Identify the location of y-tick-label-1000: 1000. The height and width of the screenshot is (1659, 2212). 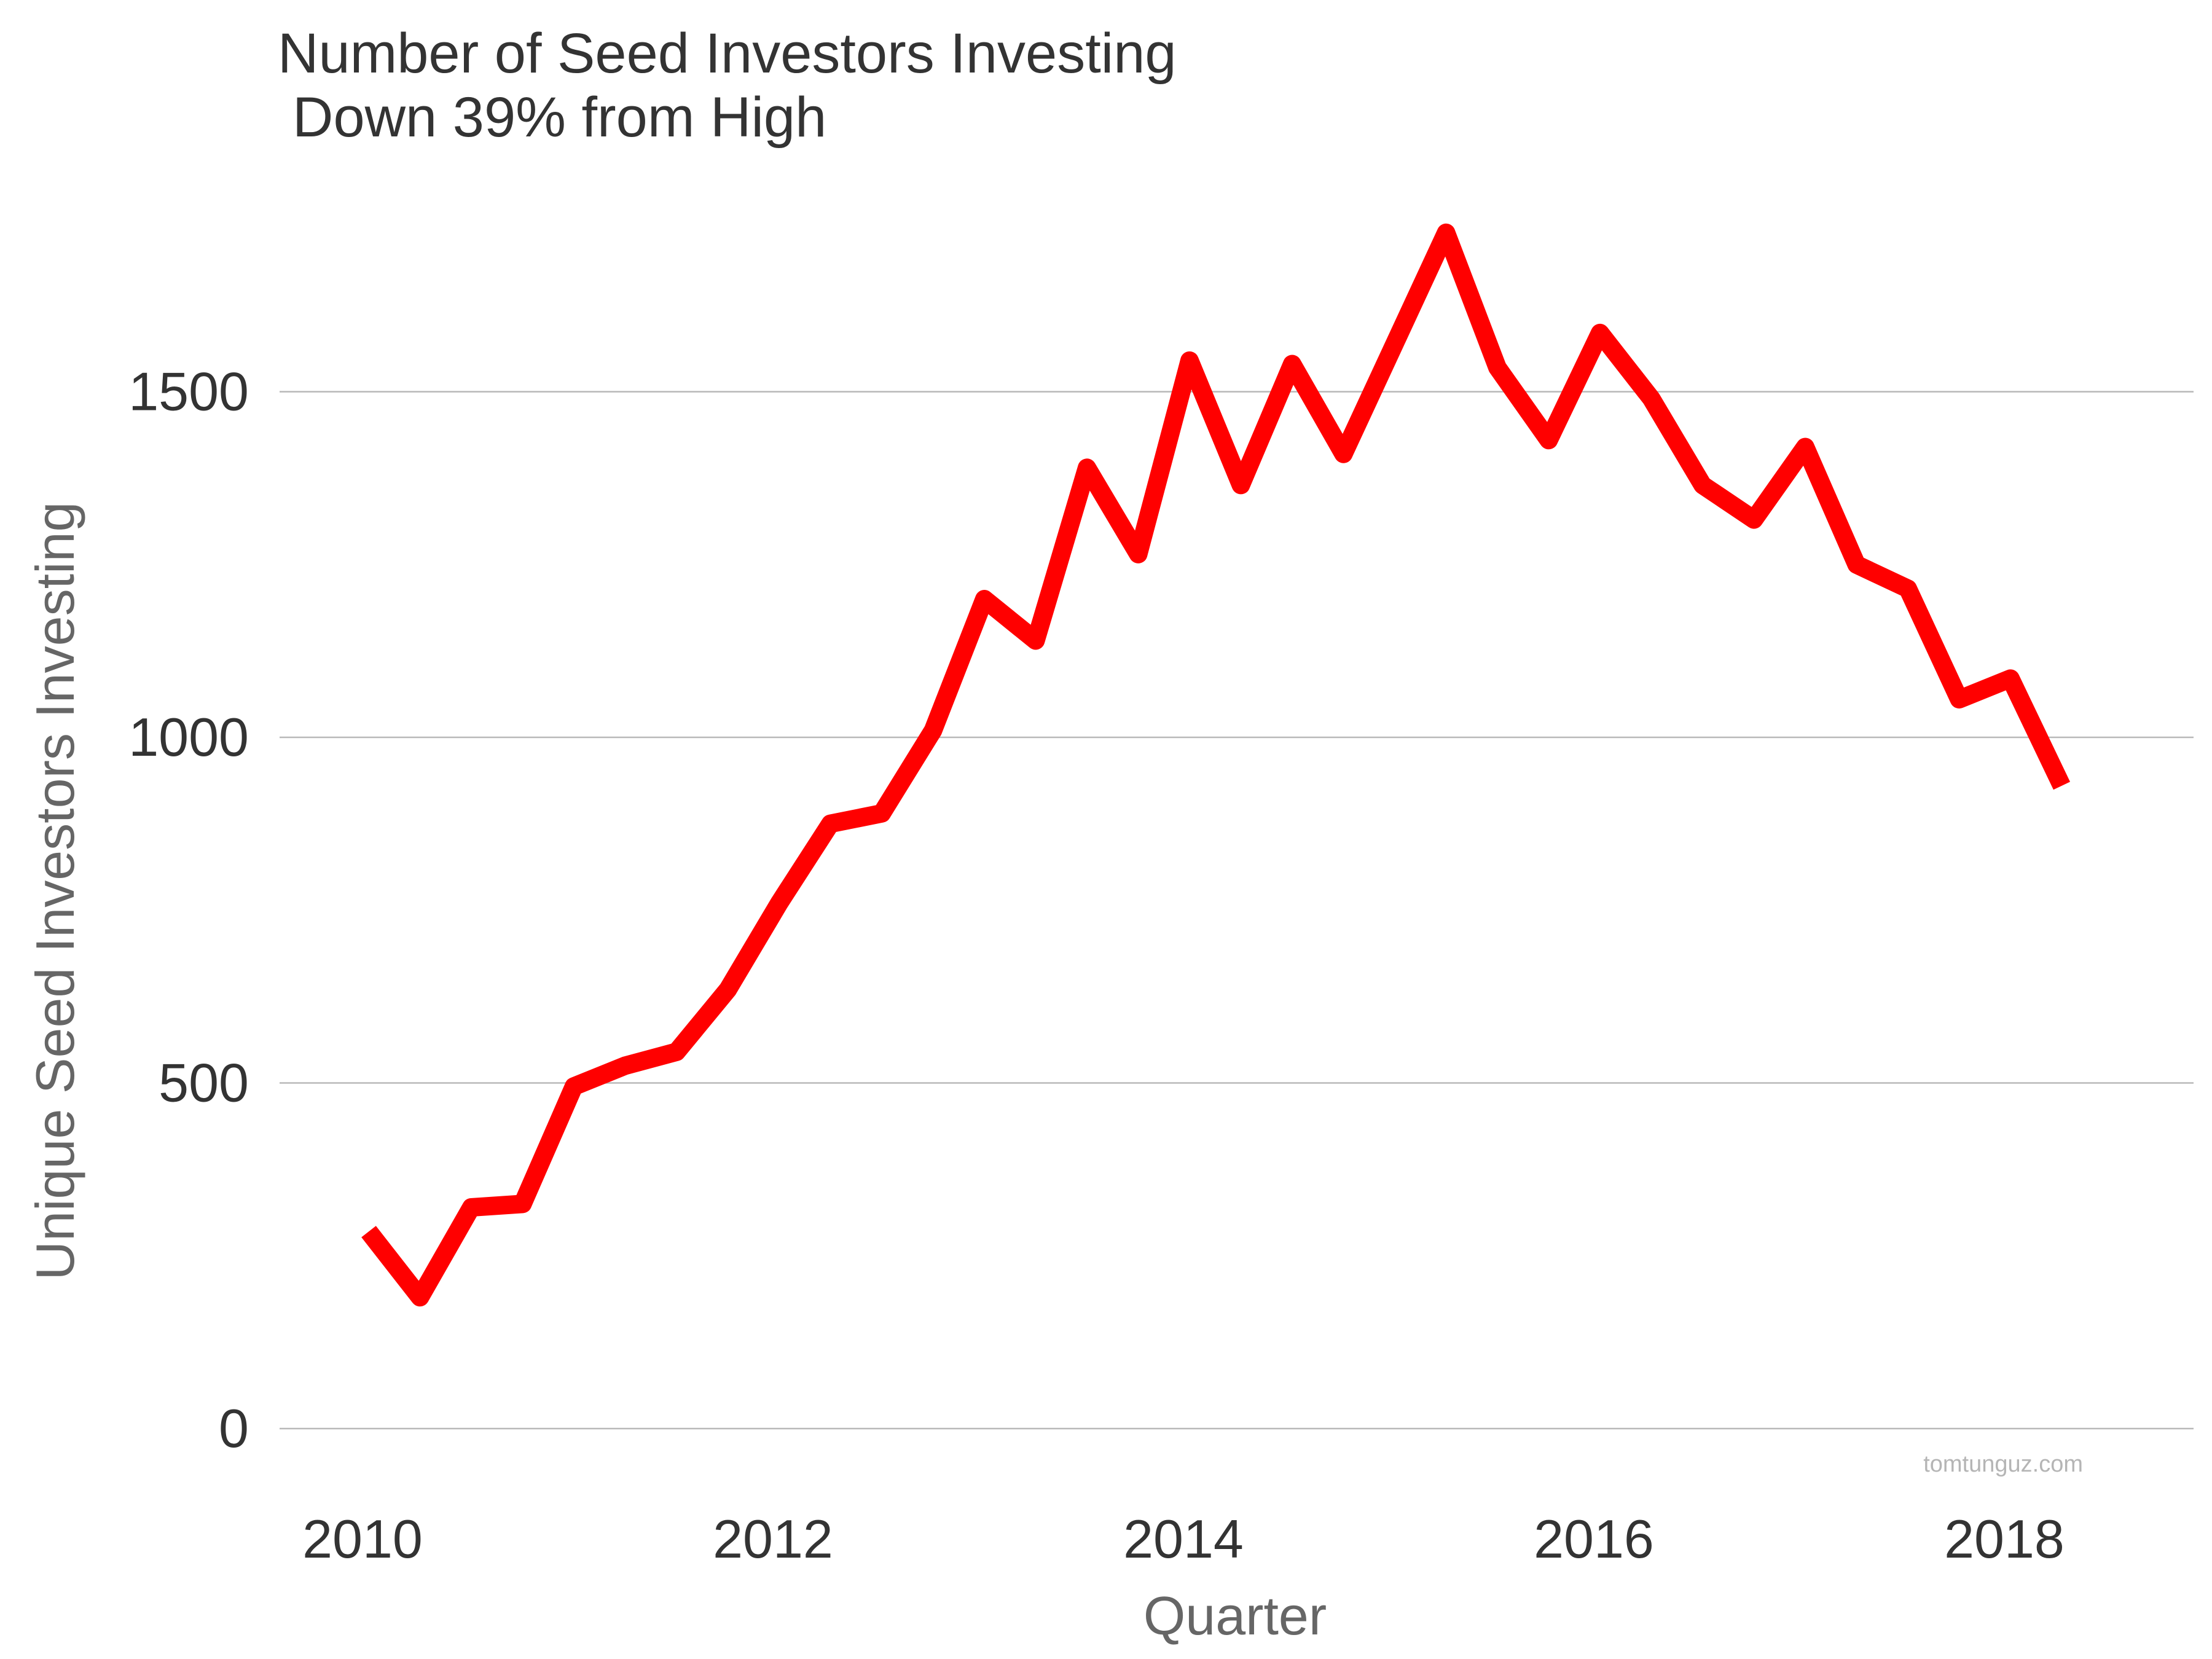
(188, 737).